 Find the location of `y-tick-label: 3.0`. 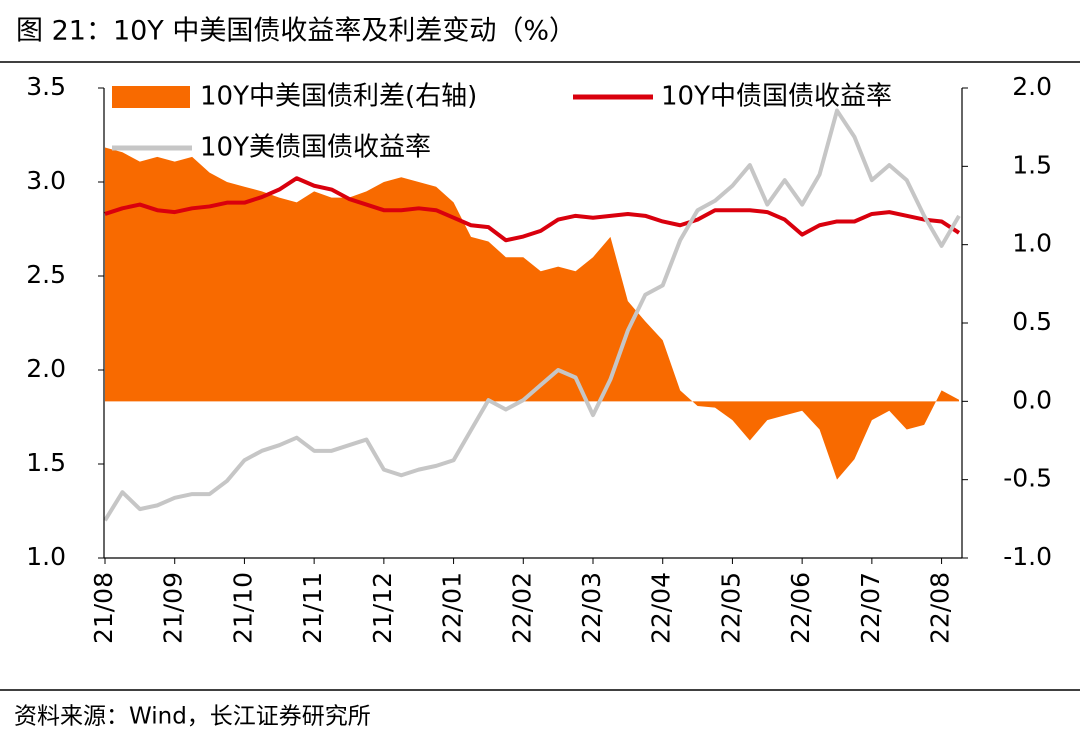

y-tick-label: 3.0 is located at coordinates (46, 180).